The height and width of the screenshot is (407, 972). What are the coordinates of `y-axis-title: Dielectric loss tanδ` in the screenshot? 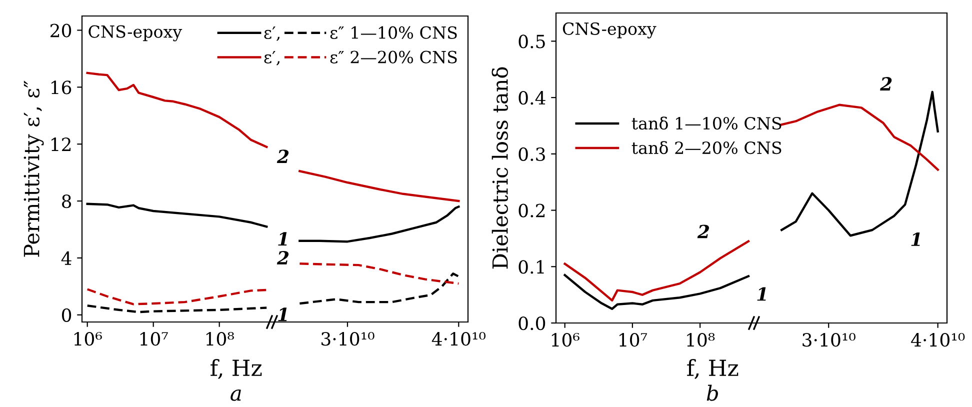 It's located at (500, 168).